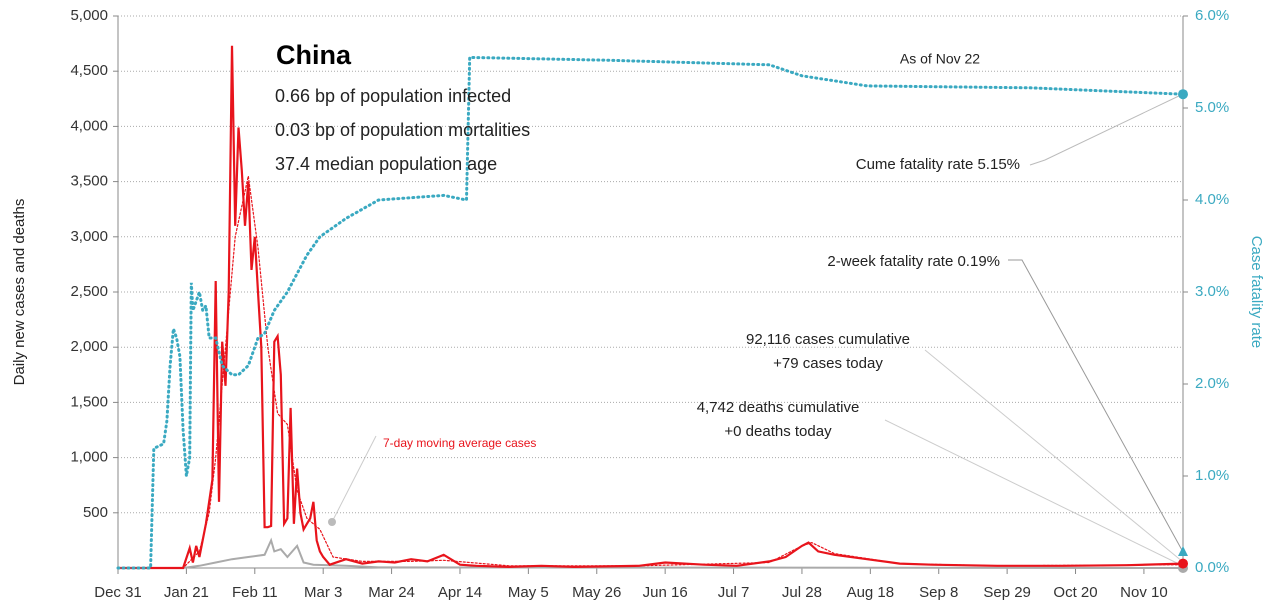 The width and height of the screenshot is (1273, 610). Describe the element at coordinates (938, 164) in the screenshot. I see `annotation: Cume fatality rate 5.15%` at that location.